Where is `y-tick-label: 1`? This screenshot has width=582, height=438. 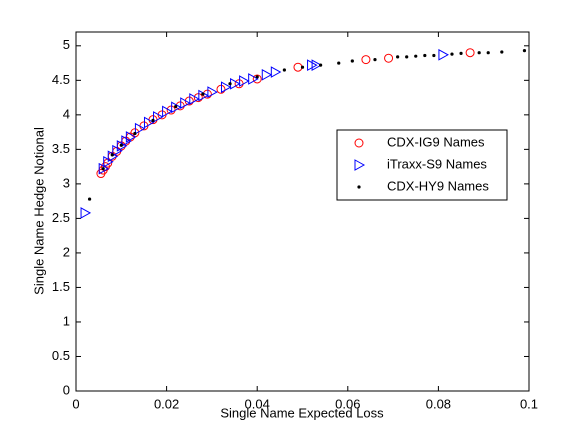 y-tick-label: 1 is located at coordinates (66, 320).